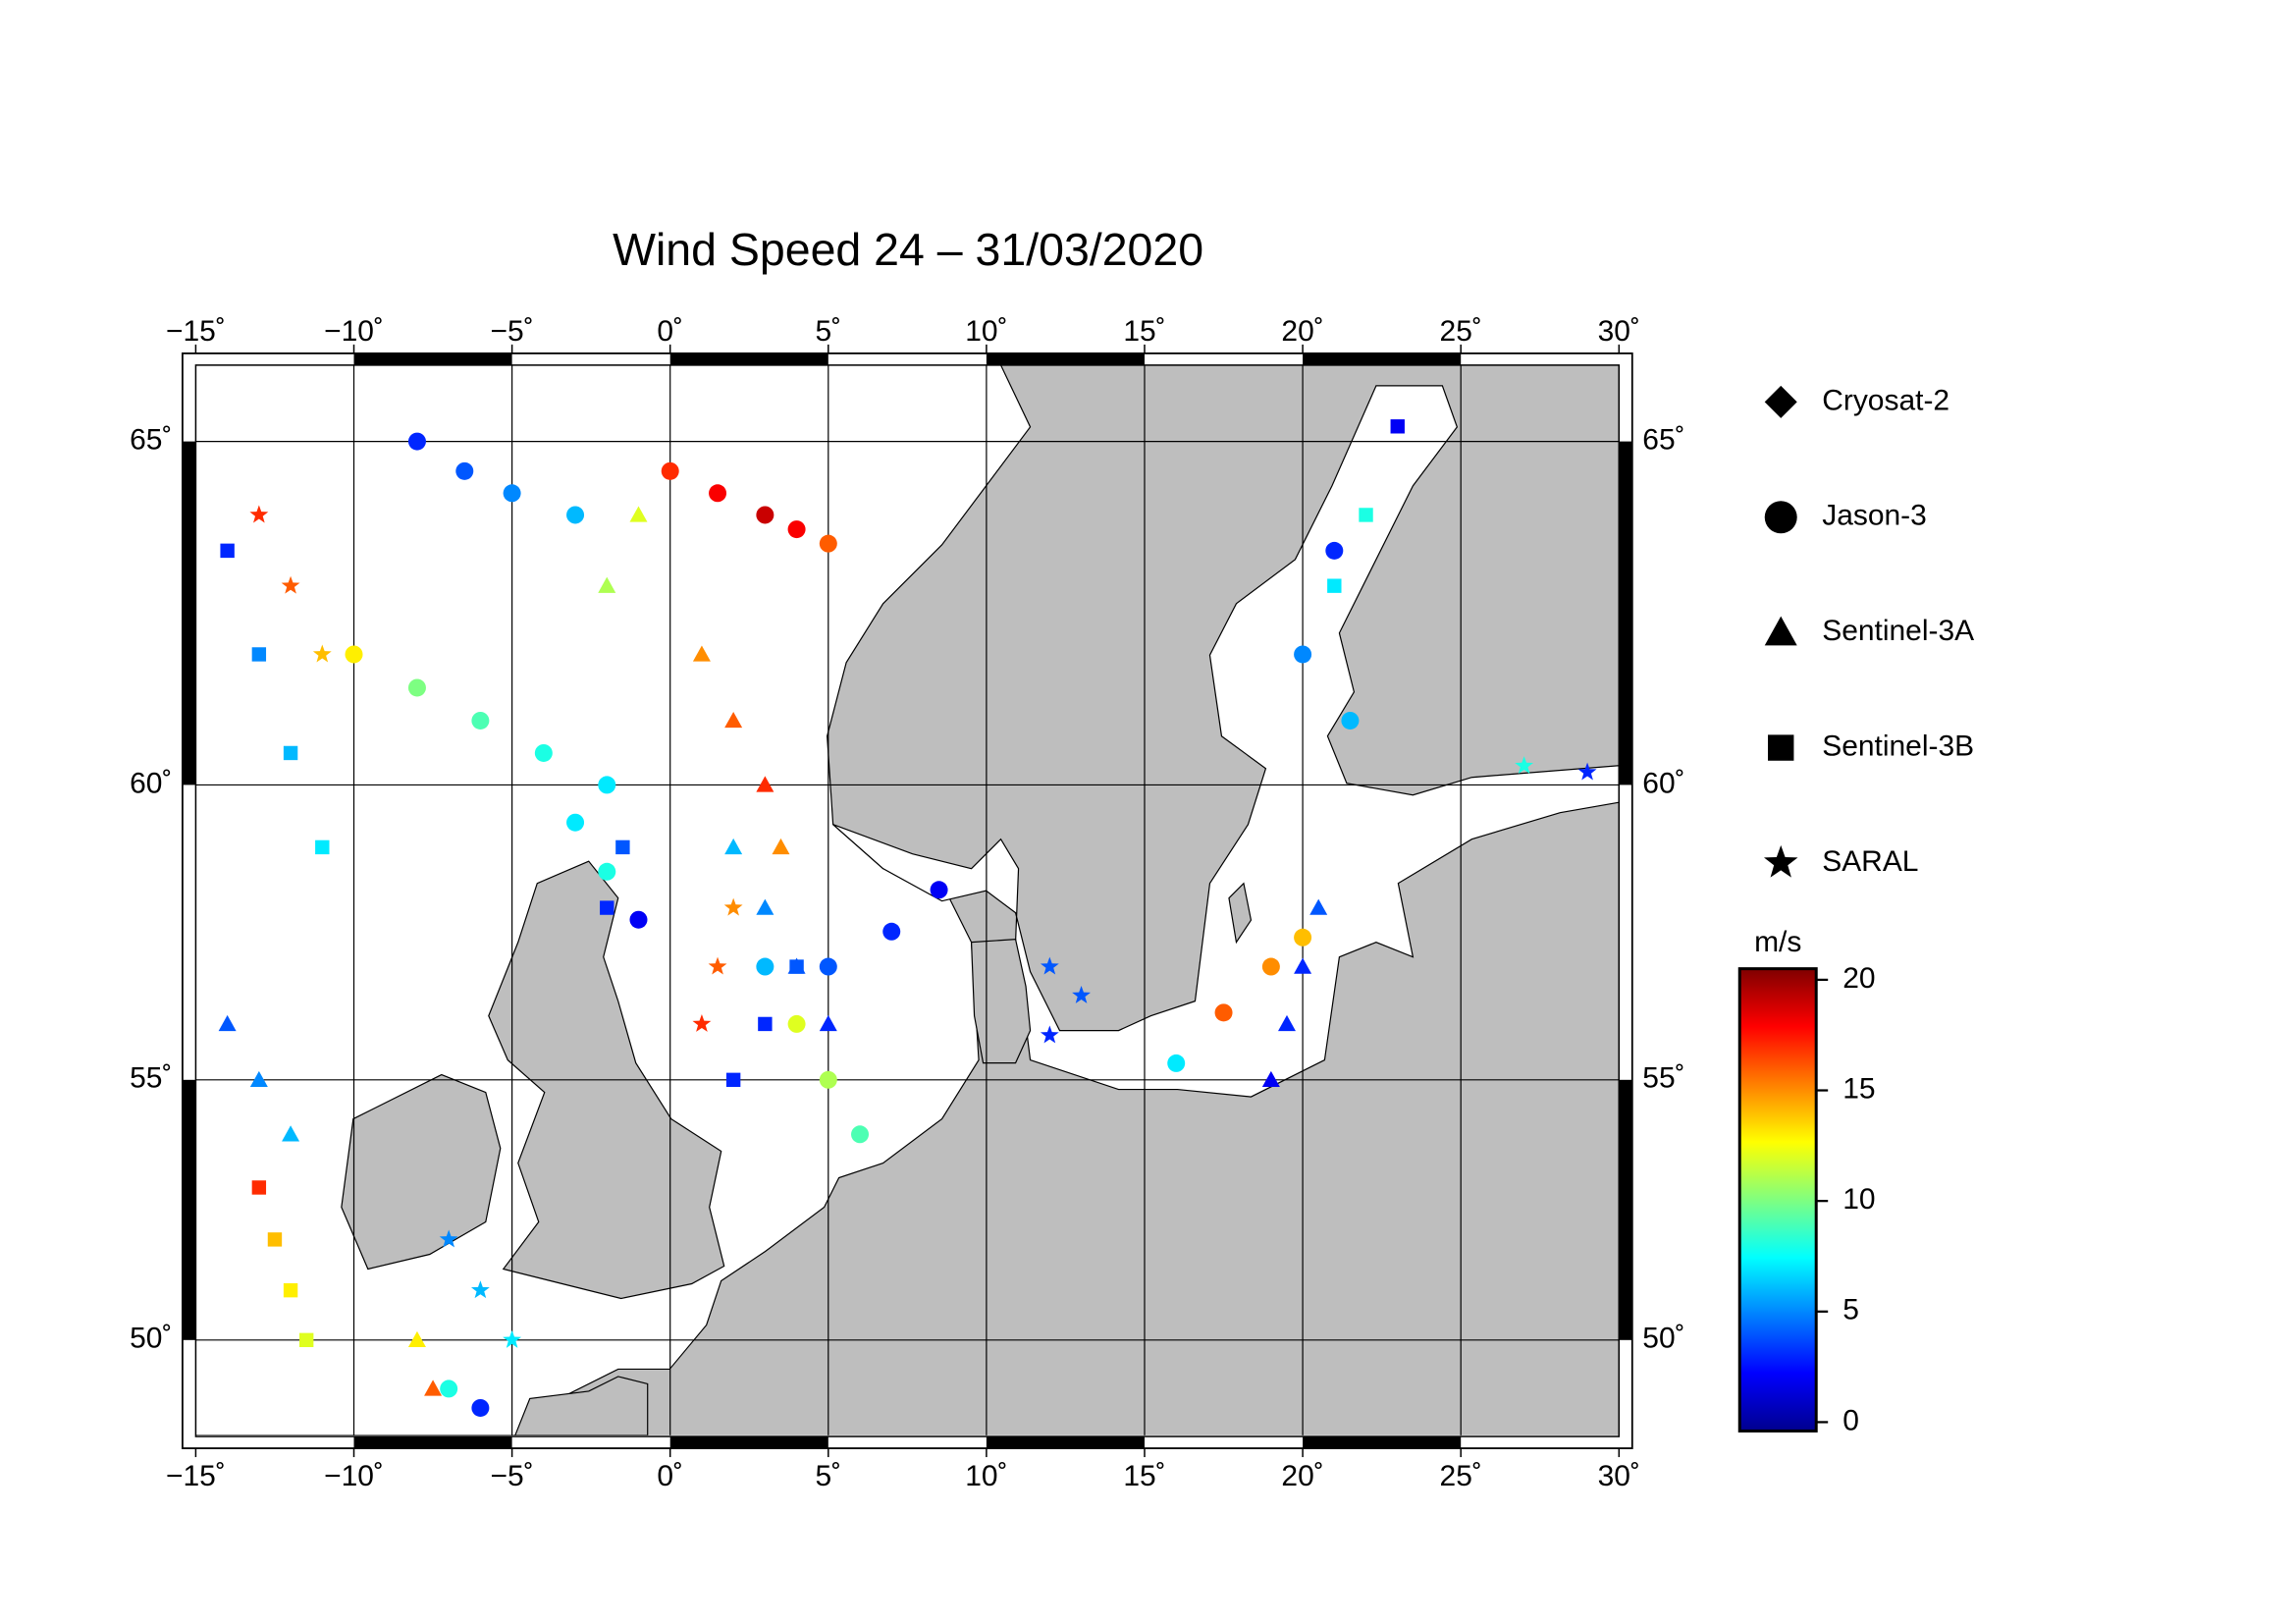 The height and width of the screenshot is (1623, 2296). What do you see at coordinates (1777, 942) in the screenshot?
I see `colorbar-label: m/s` at bounding box center [1777, 942].